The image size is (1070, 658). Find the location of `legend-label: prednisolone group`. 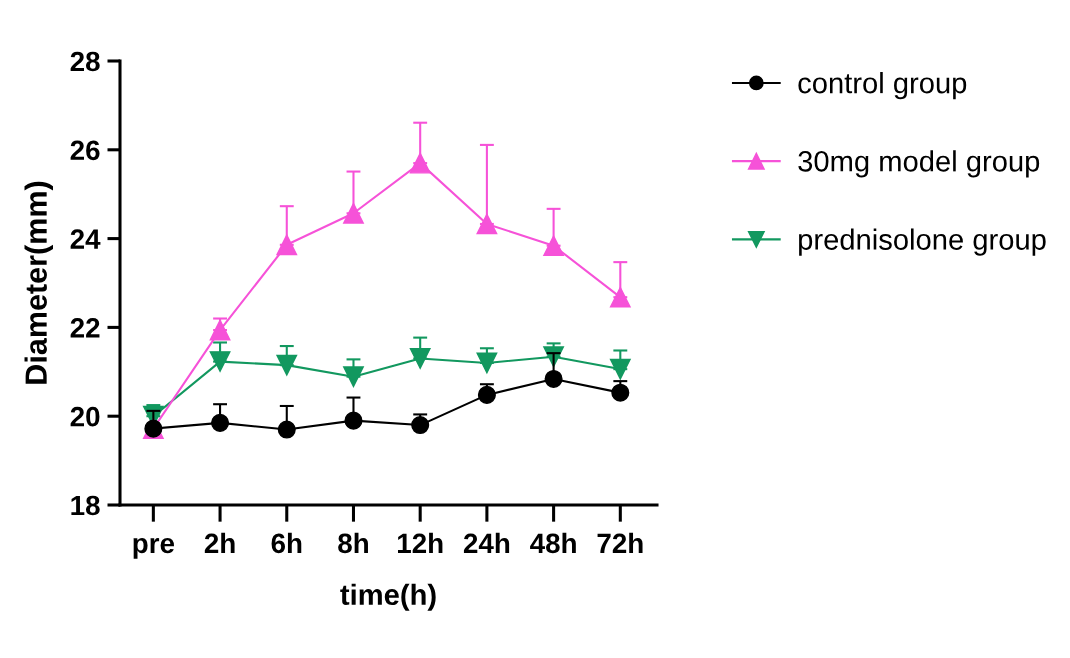

legend-label: prednisolone group is located at coordinates (922, 242).